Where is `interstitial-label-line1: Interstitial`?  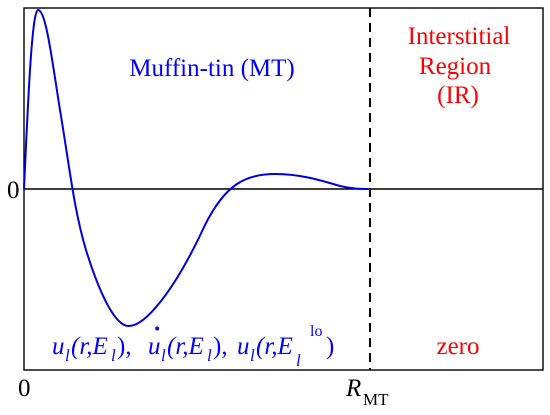
interstitial-label-line1: Interstitial is located at coordinates (459, 36).